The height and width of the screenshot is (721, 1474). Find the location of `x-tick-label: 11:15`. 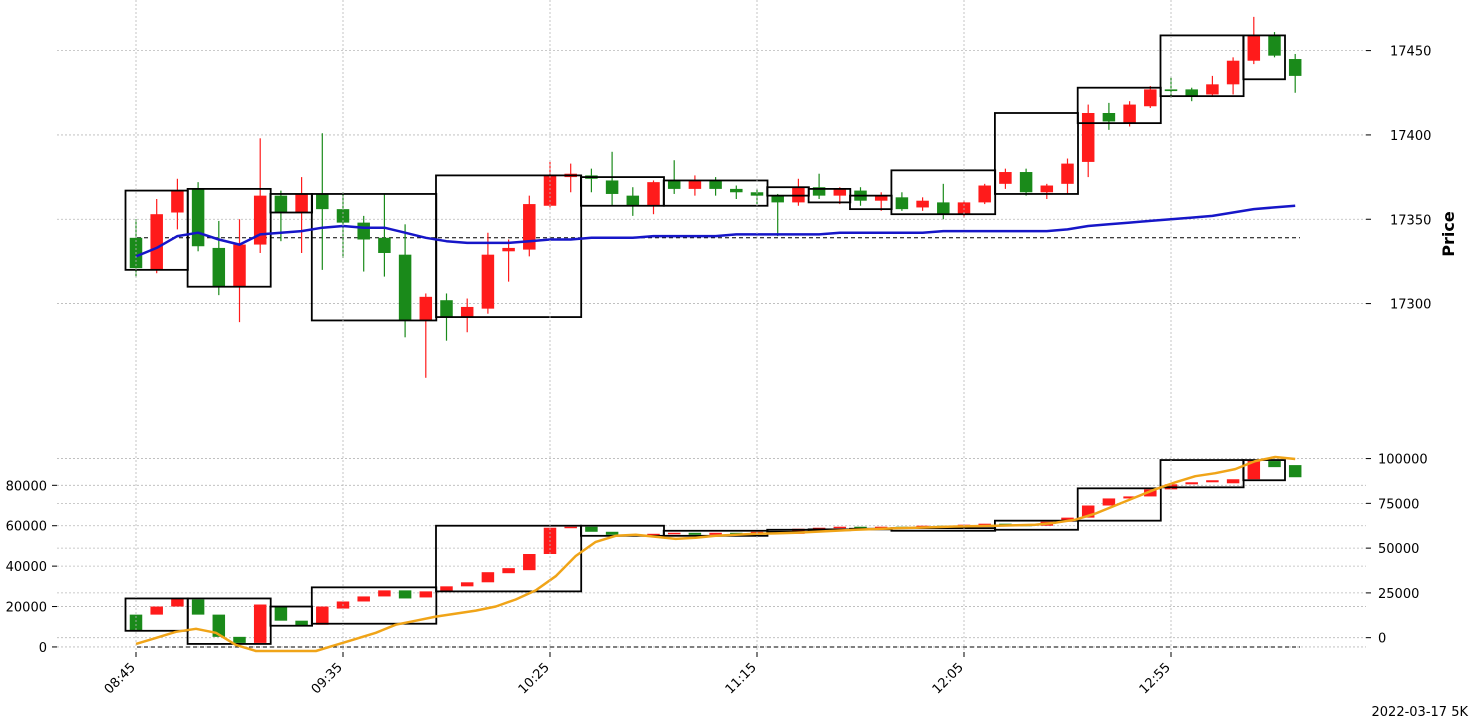

x-tick-label: 11:15 is located at coordinates (741, 678).